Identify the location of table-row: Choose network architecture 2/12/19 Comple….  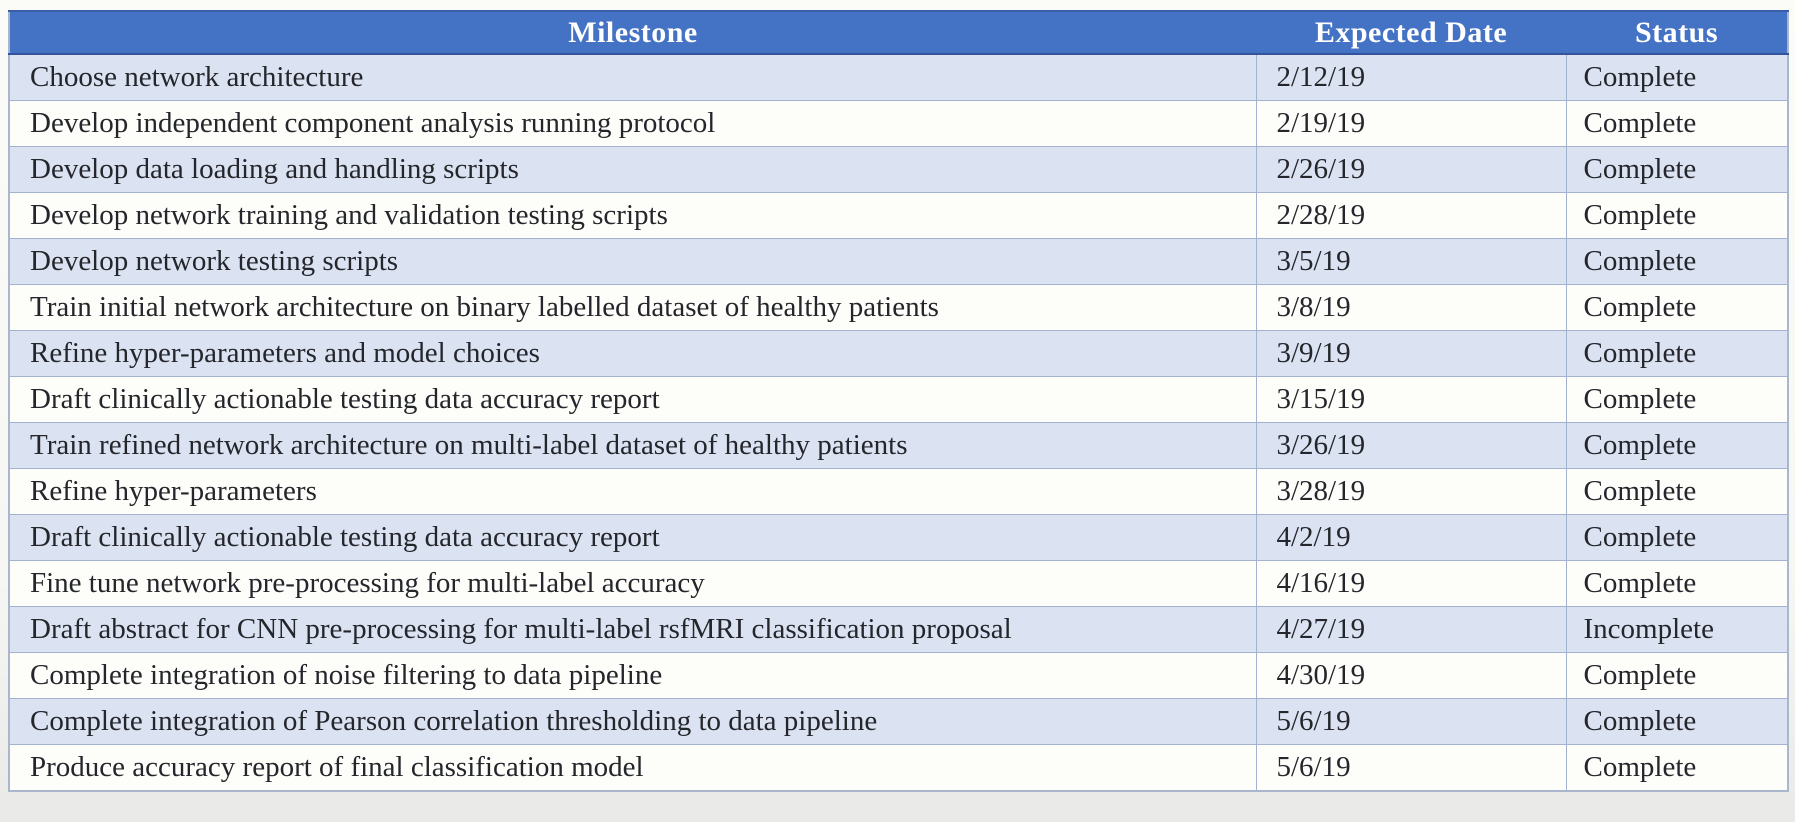
(898, 77).